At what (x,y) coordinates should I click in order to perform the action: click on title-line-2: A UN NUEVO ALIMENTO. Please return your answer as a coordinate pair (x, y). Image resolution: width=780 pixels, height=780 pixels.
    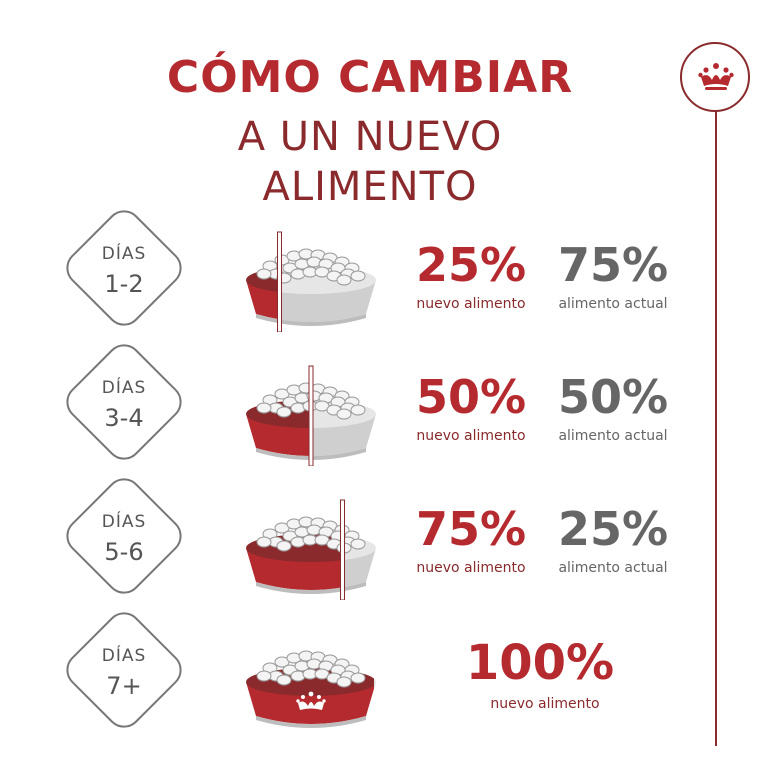
    Looking at the image, I should click on (370, 162).